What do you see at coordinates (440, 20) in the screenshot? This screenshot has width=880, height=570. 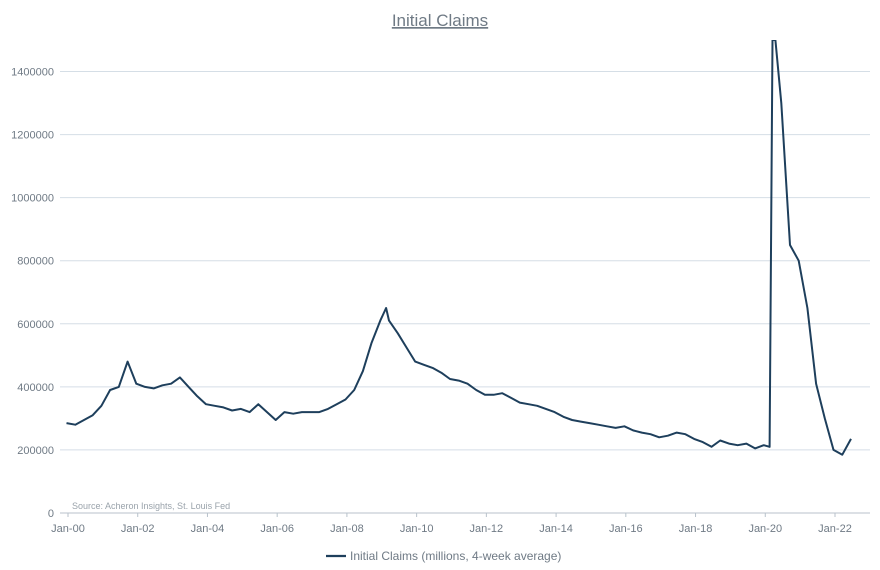 I see `chart-title: Initial Claims` at bounding box center [440, 20].